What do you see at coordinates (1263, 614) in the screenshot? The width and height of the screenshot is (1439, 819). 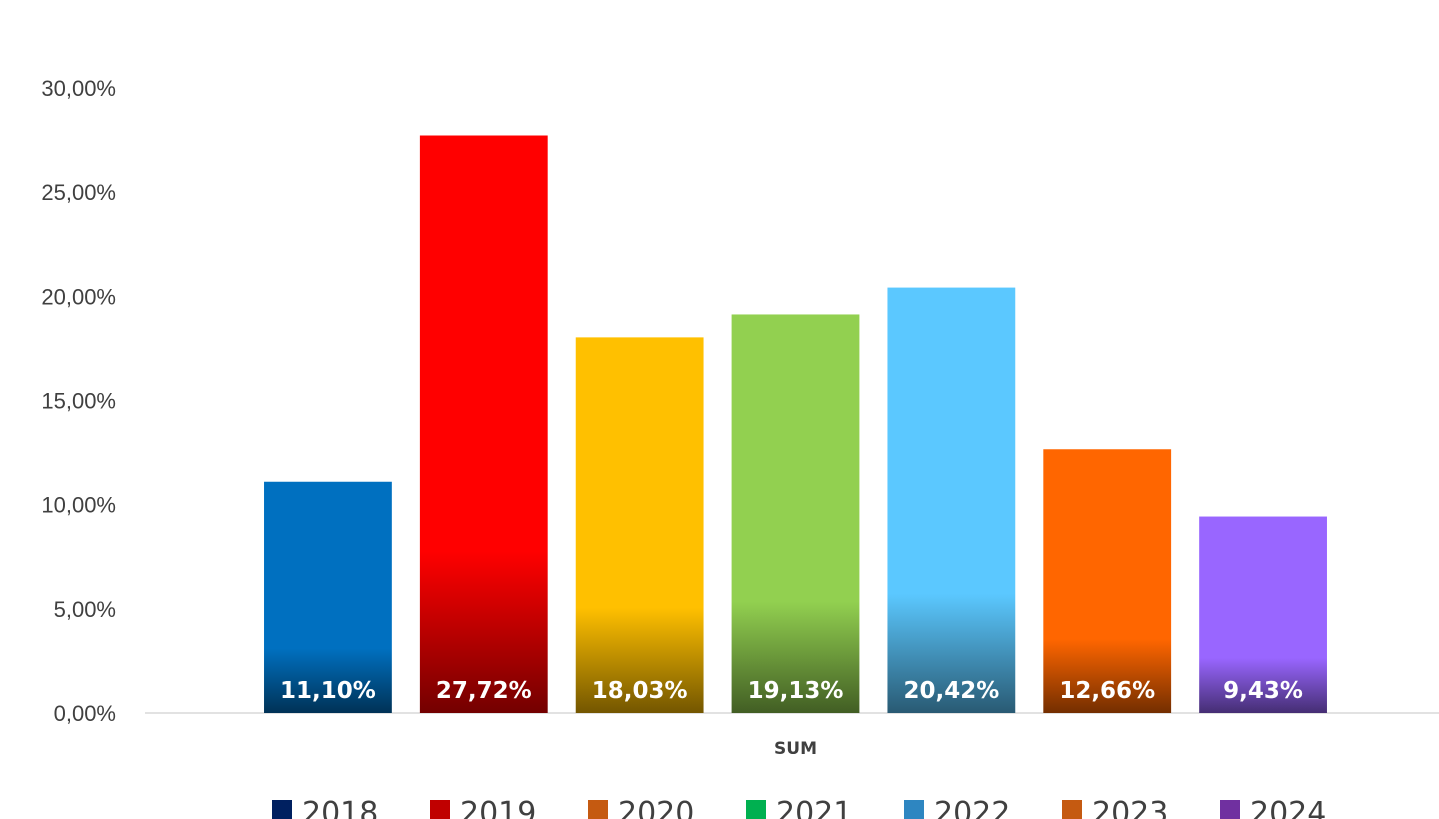 I see `bar-2024` at bounding box center [1263, 614].